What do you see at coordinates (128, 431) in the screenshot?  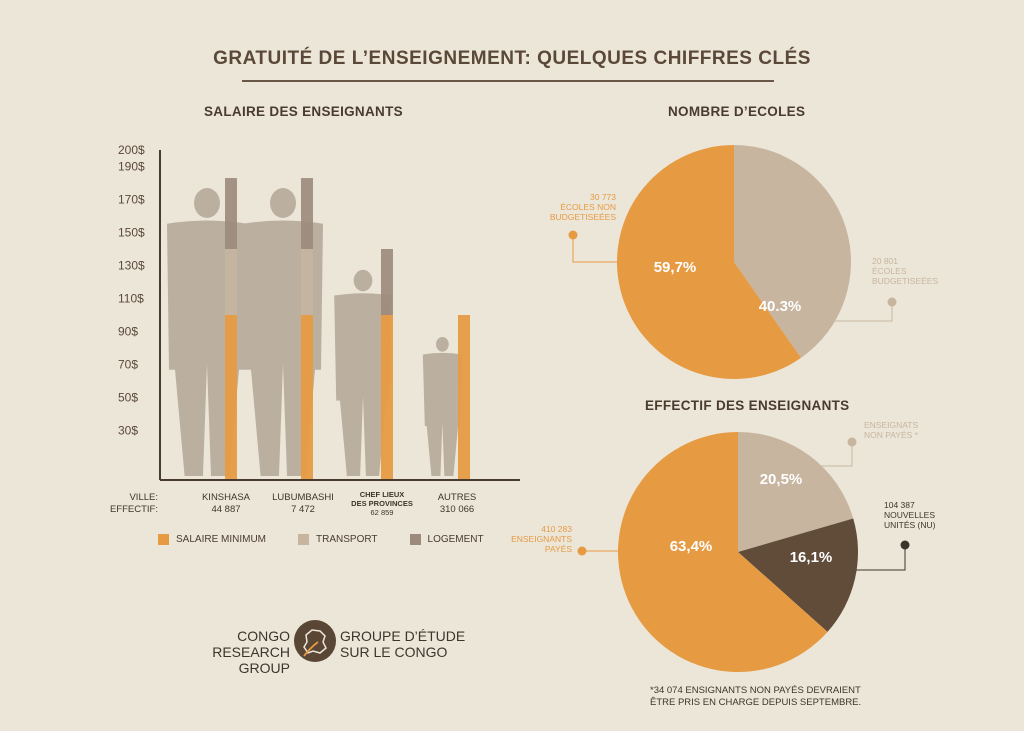 I see `y-tick-label: 30$` at bounding box center [128, 431].